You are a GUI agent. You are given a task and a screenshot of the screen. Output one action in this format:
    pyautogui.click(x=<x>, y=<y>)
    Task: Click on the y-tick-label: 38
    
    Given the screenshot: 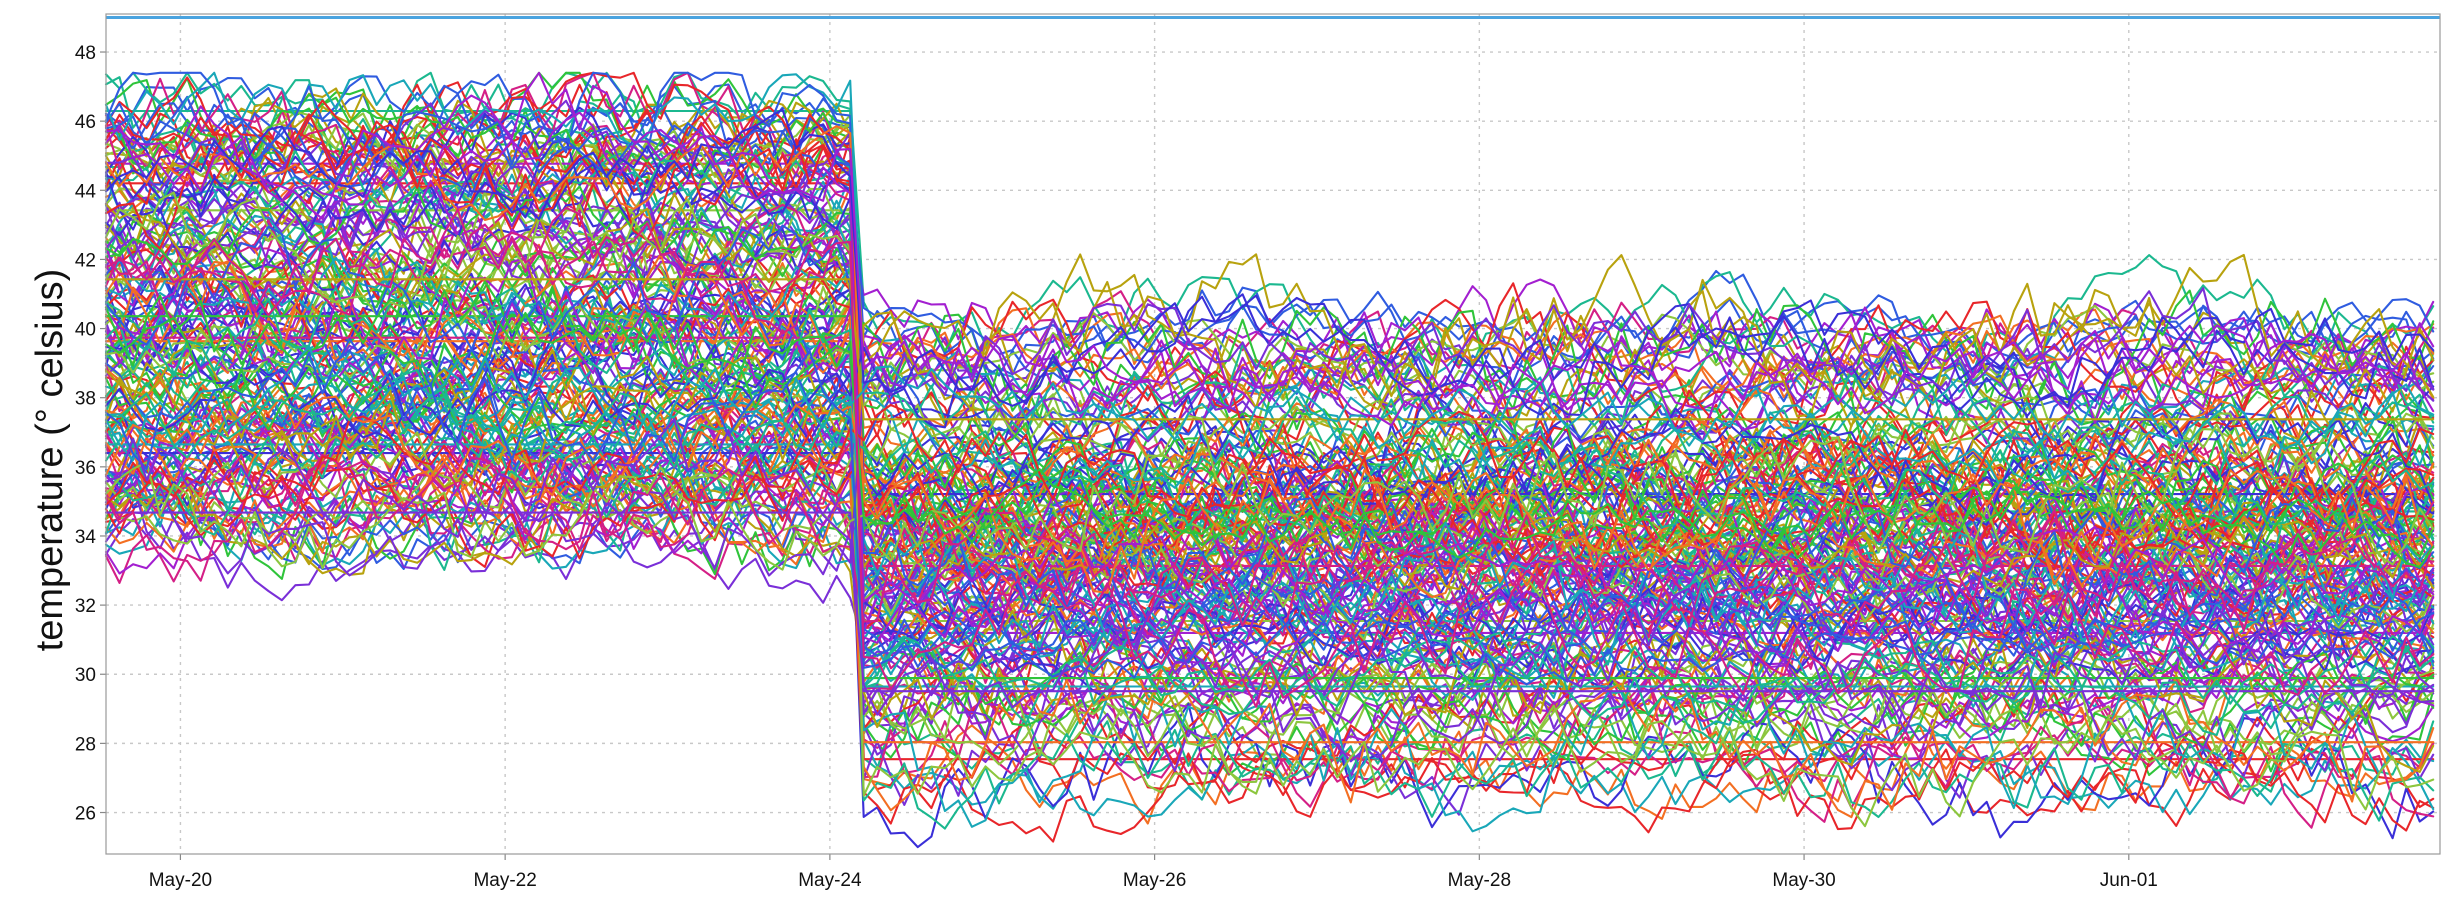 What is the action you would take?
    pyautogui.click(x=85, y=399)
    